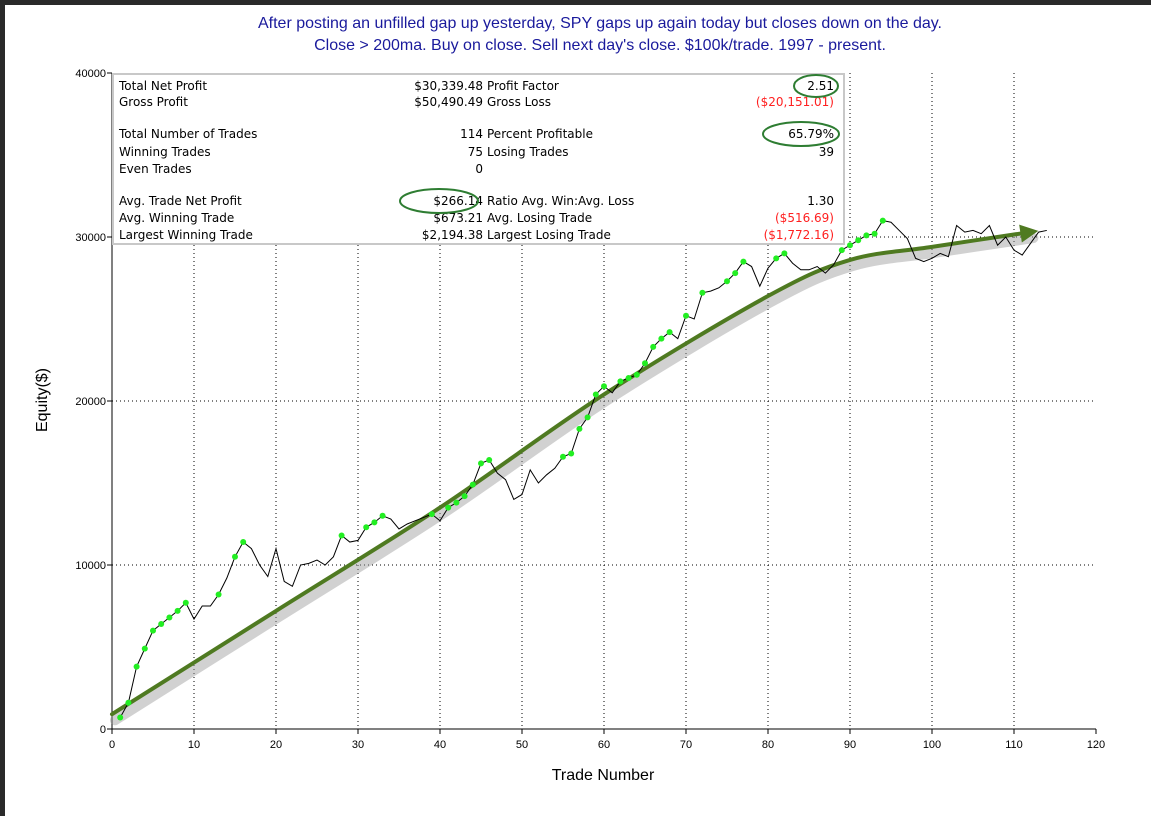 This screenshot has height=816, width=1151. Describe the element at coordinates (155, 169) in the screenshot. I see `stat-label: Even Trades` at that location.